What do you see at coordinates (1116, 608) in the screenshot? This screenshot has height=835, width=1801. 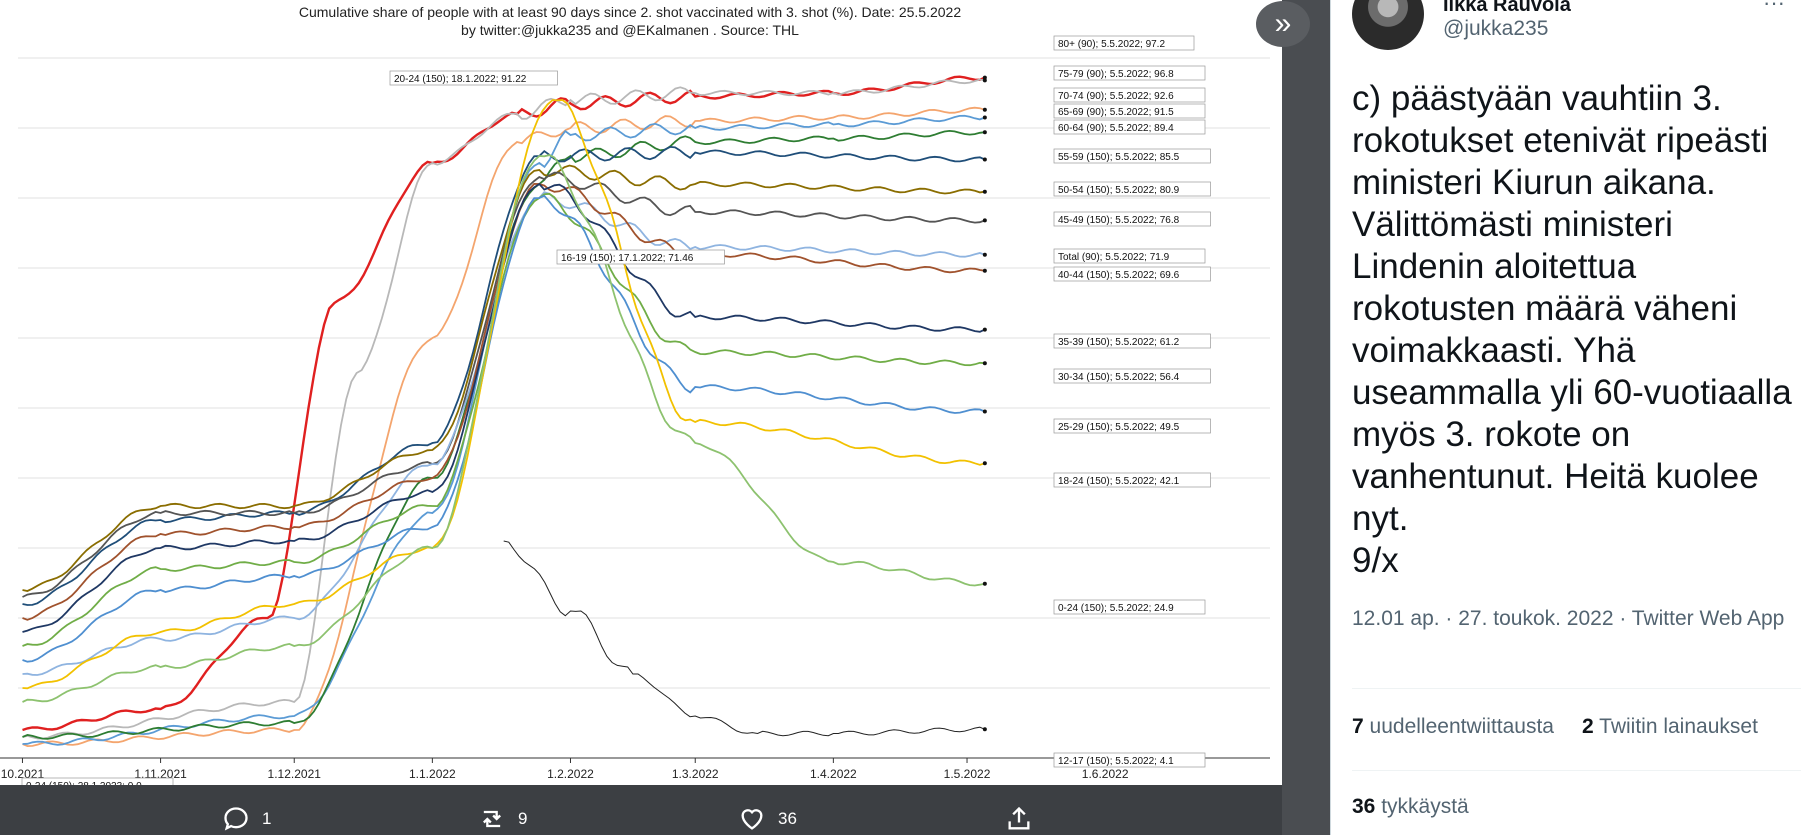 I see `callout-label: 0-24 (150); 5.5.2022; 24.9` at bounding box center [1116, 608].